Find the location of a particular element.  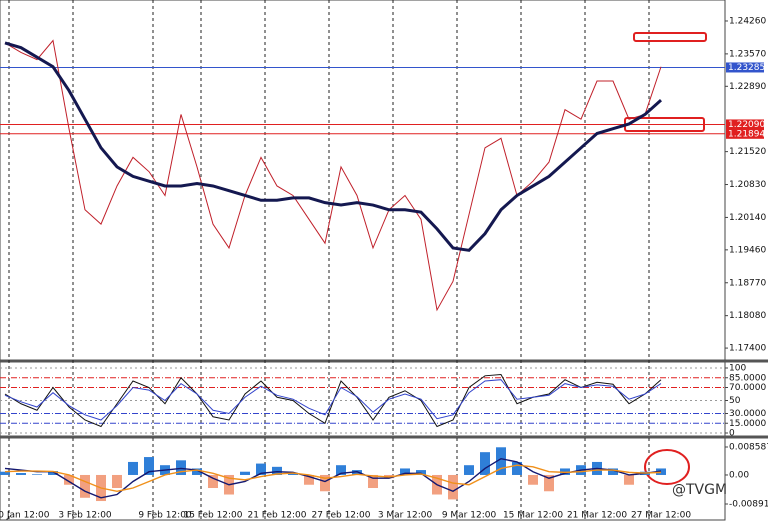

x-tick-label: 15 Mar 12:00 is located at coordinates (533, 516).